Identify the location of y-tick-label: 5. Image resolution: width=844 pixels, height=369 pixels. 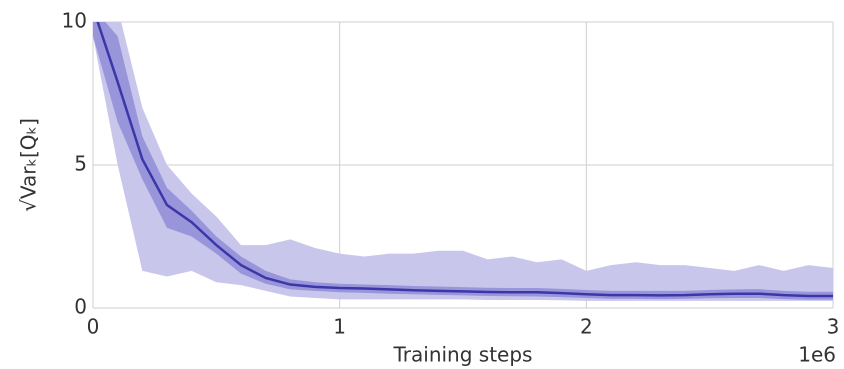
(80, 164).